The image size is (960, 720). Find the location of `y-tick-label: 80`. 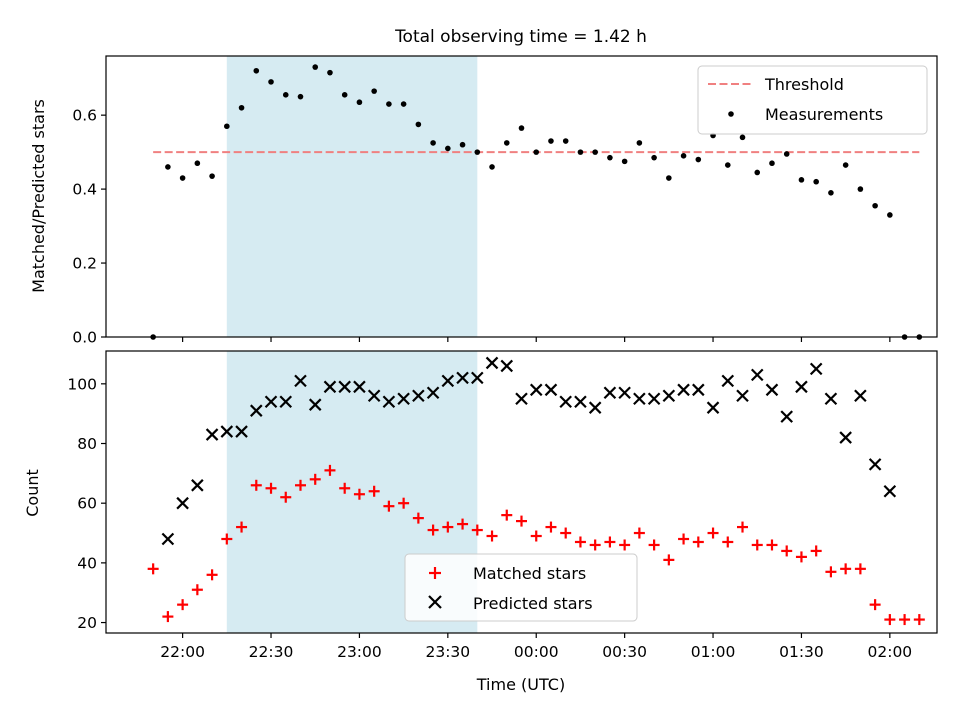

y-tick-label: 80 is located at coordinates (87, 444).